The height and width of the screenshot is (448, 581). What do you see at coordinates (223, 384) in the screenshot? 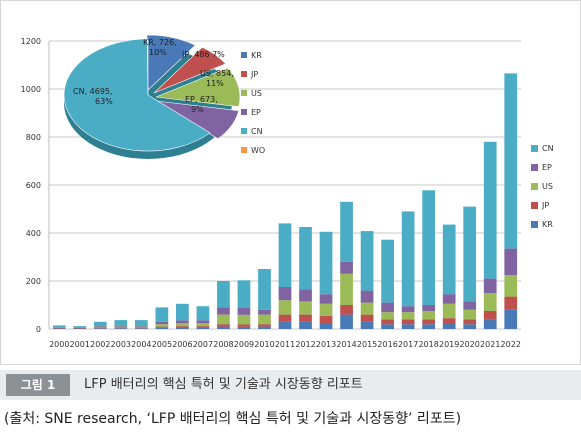
I see `figure-caption-title: LFP 배터리의 핵심 특허 및 기술과 시장동향 리포트` at bounding box center [223, 384].